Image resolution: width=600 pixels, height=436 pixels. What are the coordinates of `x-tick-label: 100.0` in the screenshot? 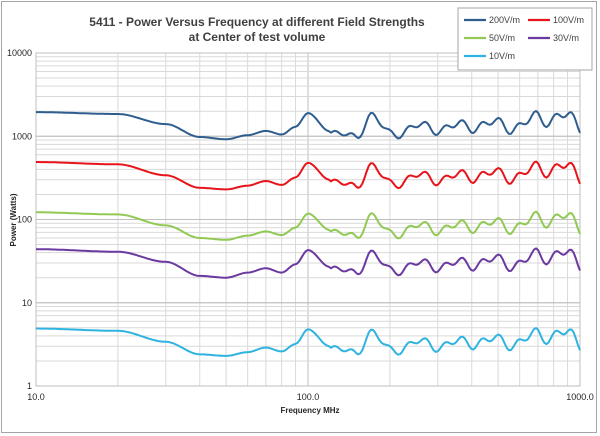 It's located at (308, 397).